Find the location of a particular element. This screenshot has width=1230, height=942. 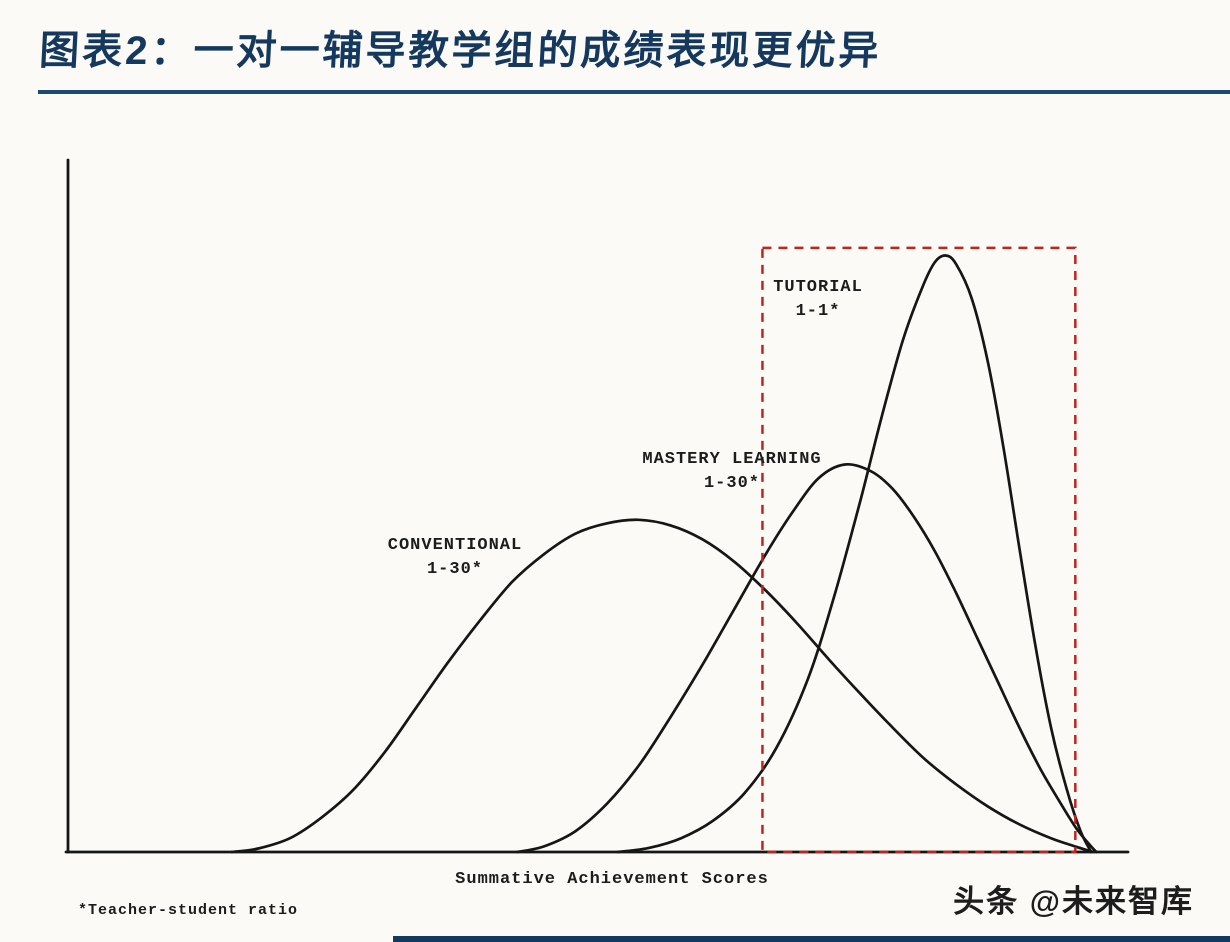

curve-label-mastery: MASTERY LEARNING 1-30* is located at coordinates (732, 472).